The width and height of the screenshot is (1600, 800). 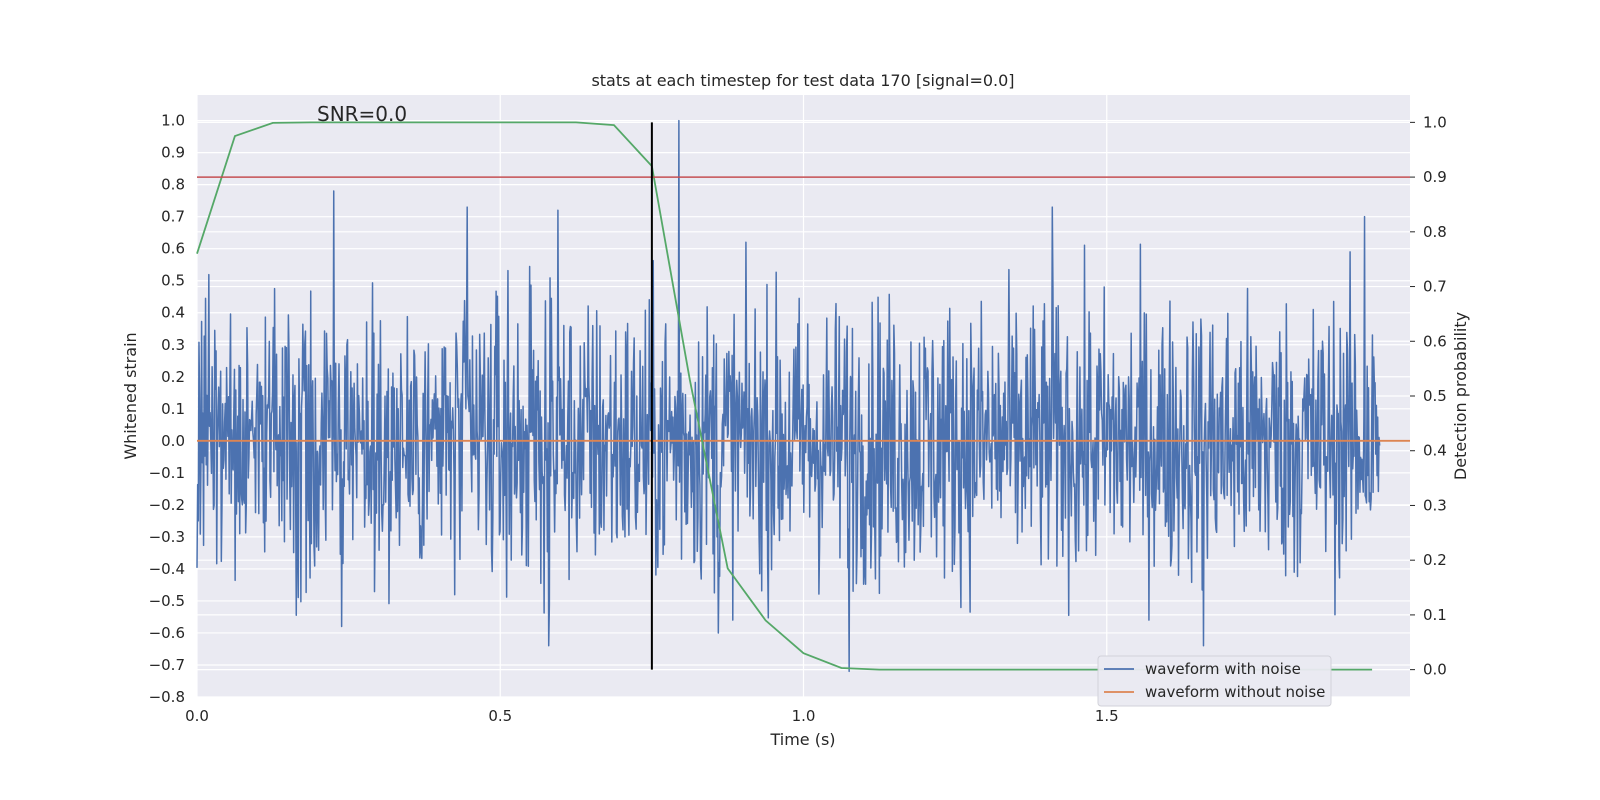 I want to click on y-left-tick-label: 0.5, so click(x=173, y=281).